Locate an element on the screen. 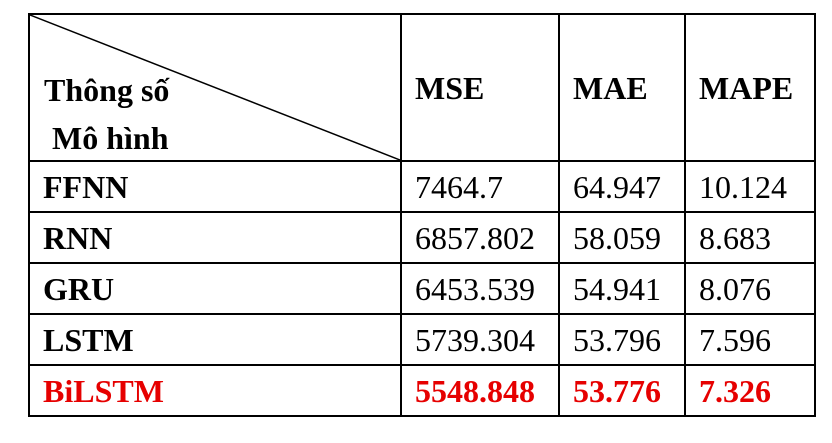 The image size is (832, 443). mse-cell: 7464.7 is located at coordinates (480, 186).